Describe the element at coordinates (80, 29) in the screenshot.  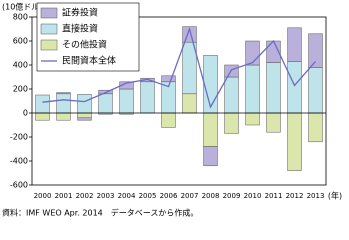
I see `legend-label: 直接投資` at that location.